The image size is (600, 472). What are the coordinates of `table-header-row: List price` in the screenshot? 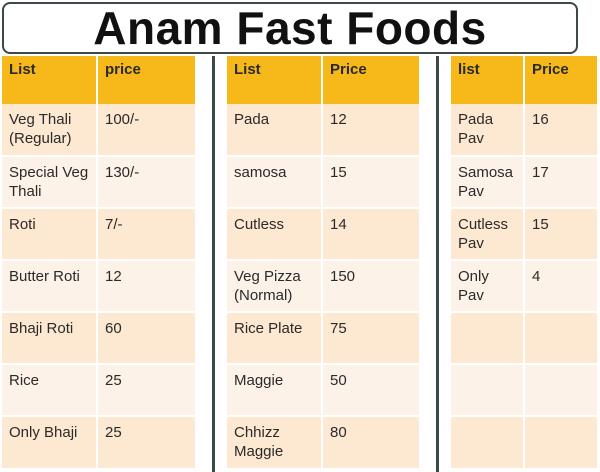 It's located at (98, 80).